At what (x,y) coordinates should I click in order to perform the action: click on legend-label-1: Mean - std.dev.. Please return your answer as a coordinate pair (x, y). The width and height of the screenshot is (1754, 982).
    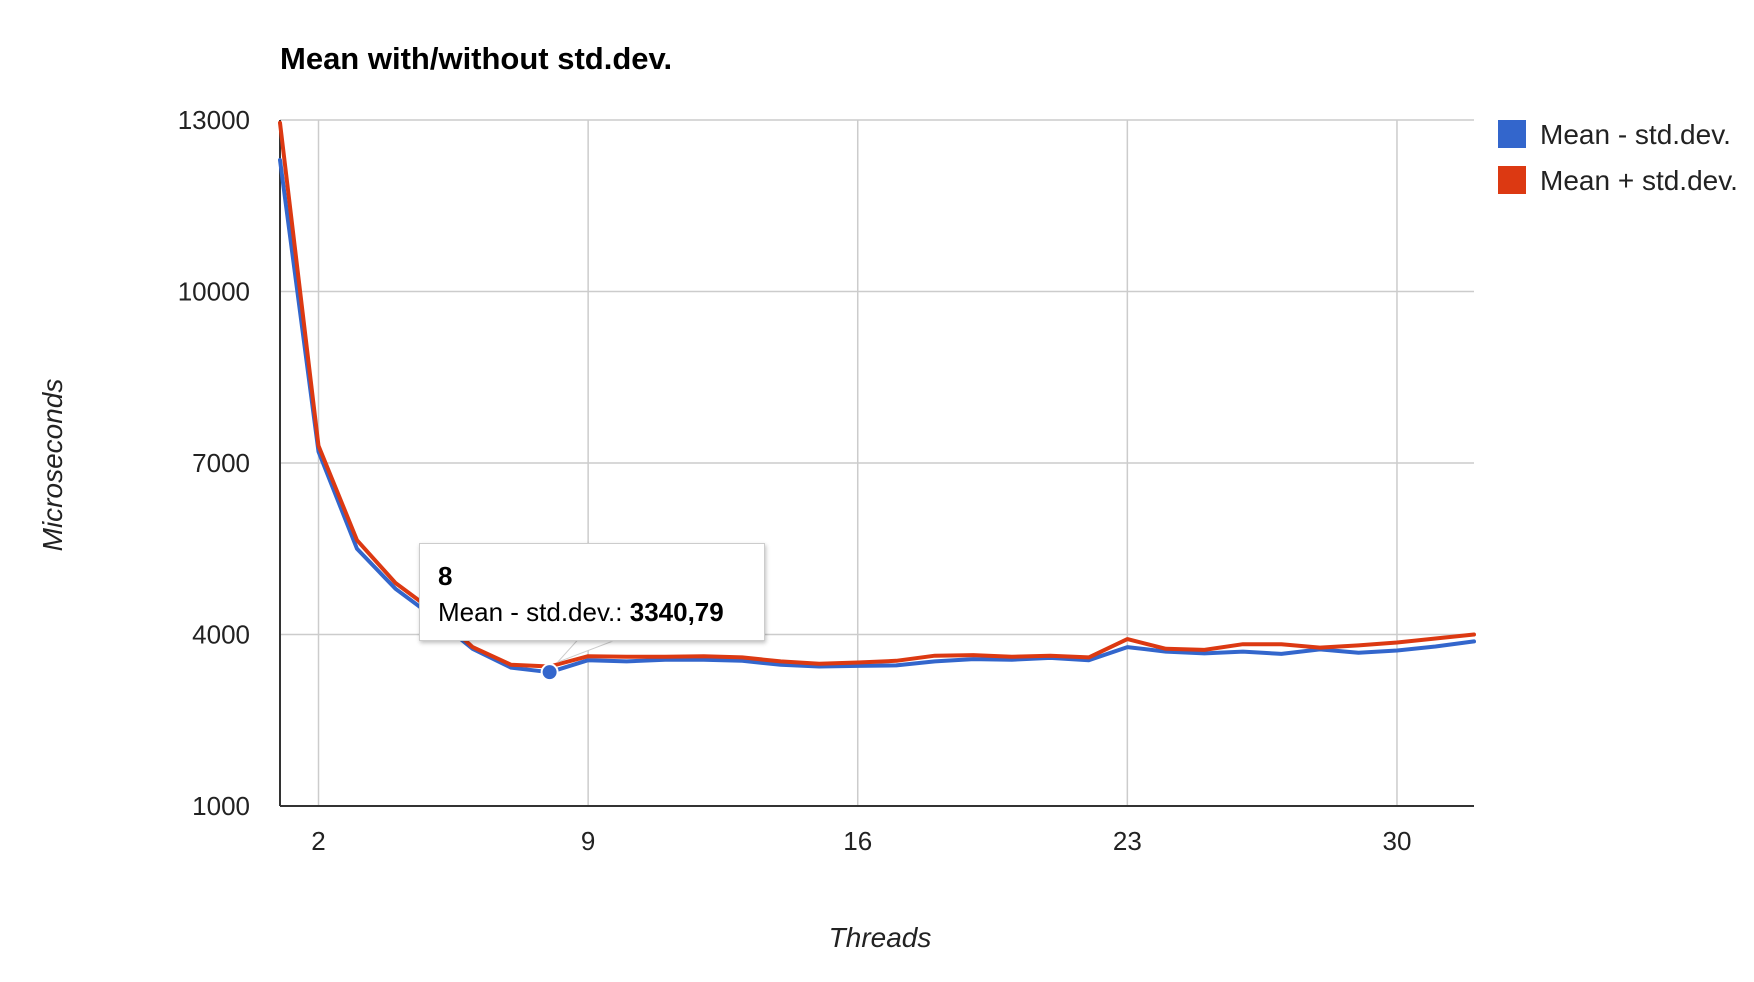
    Looking at the image, I should click on (1635, 134).